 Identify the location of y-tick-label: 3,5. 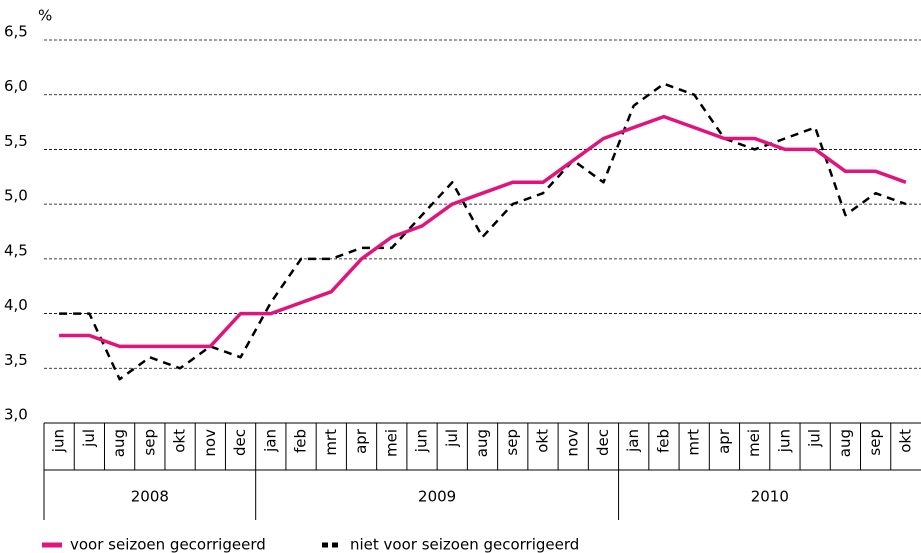
(16, 360).